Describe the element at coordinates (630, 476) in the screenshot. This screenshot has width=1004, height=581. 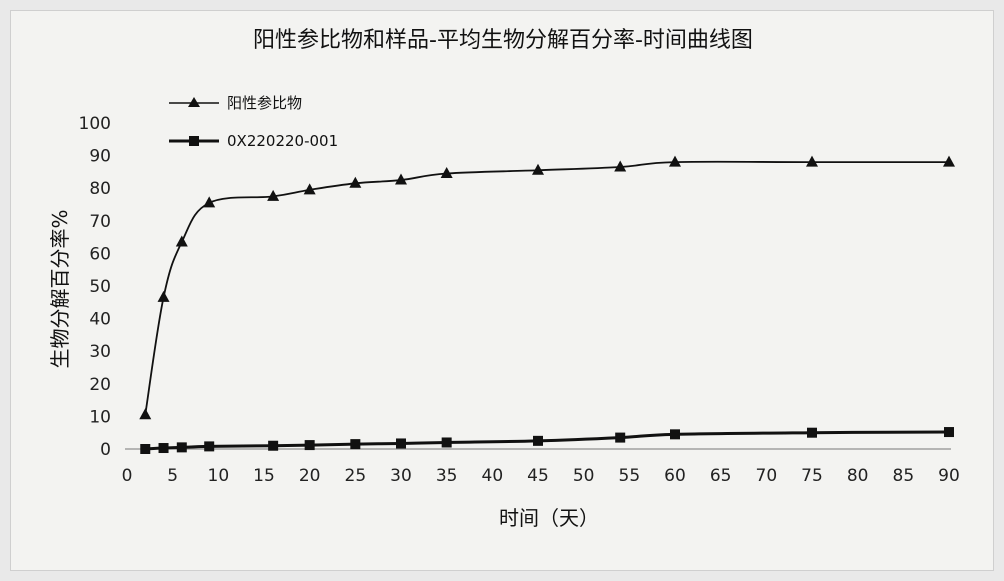
I see `x-tick-label: 55` at that location.